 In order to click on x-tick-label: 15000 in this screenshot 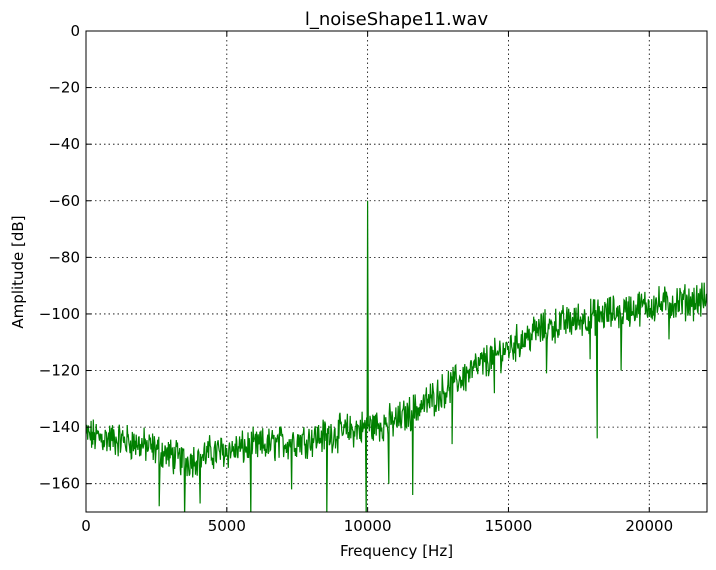, I will do `click(509, 526)`.